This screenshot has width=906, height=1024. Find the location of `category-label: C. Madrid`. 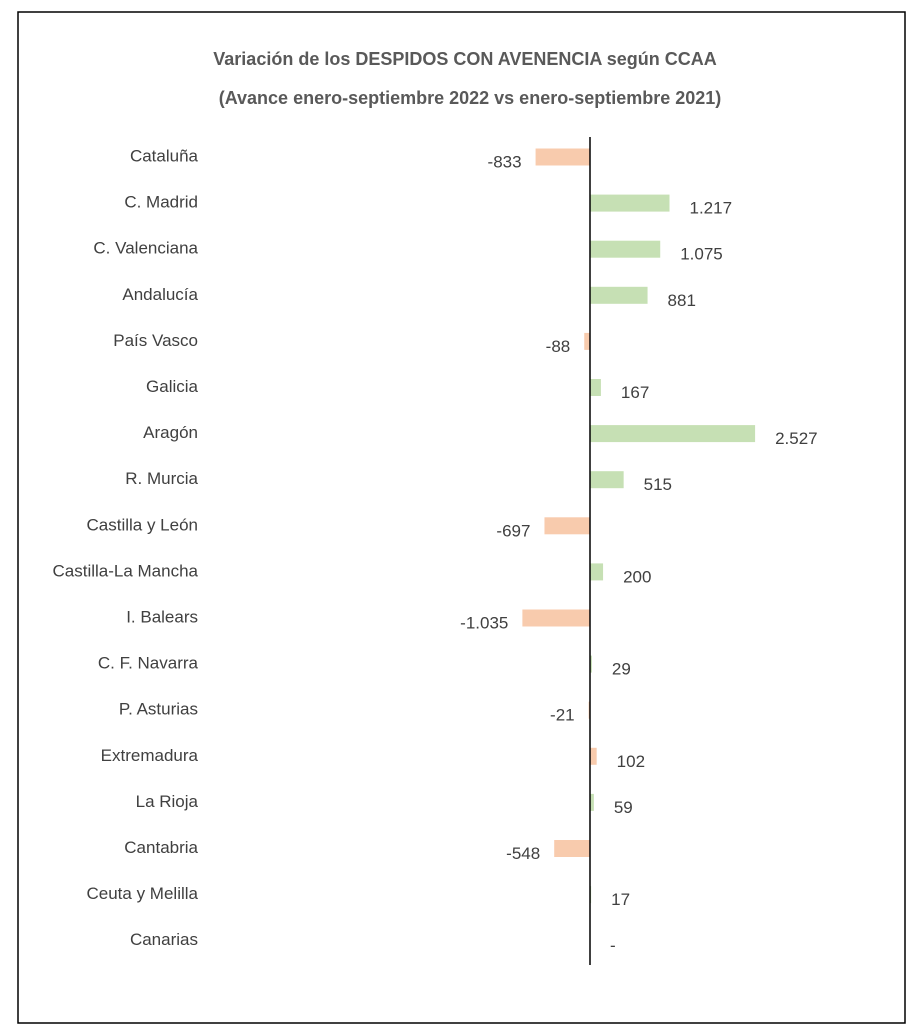

category-label: C. Madrid is located at coordinates (161, 202).